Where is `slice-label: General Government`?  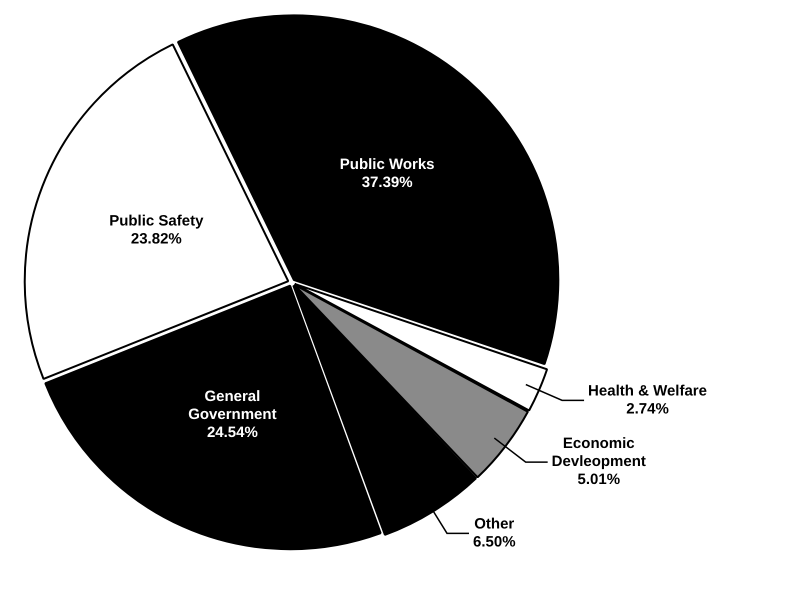
slice-label: General Government is located at coordinates (232, 405).